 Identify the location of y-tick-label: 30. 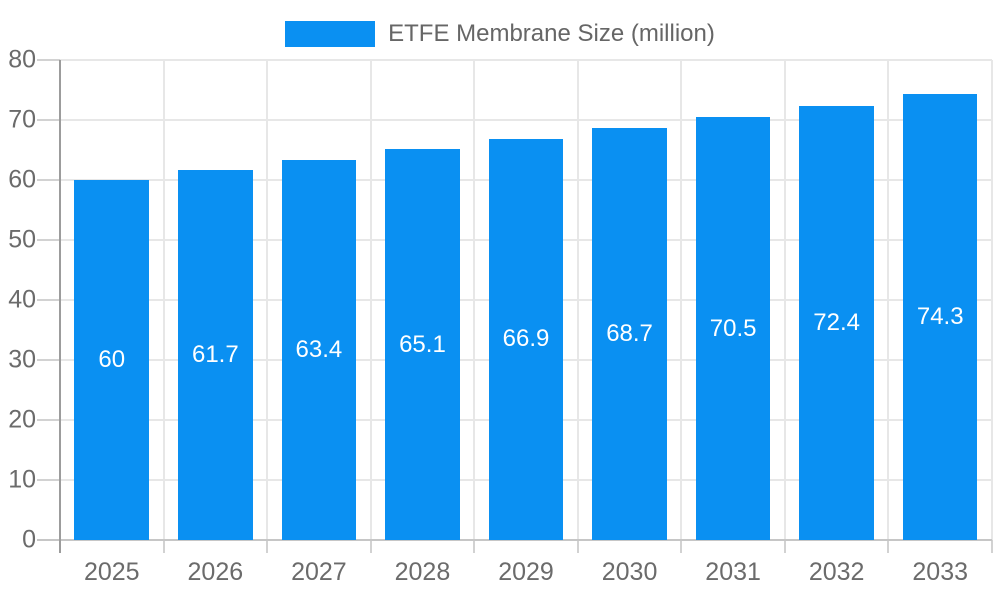
(22, 359).